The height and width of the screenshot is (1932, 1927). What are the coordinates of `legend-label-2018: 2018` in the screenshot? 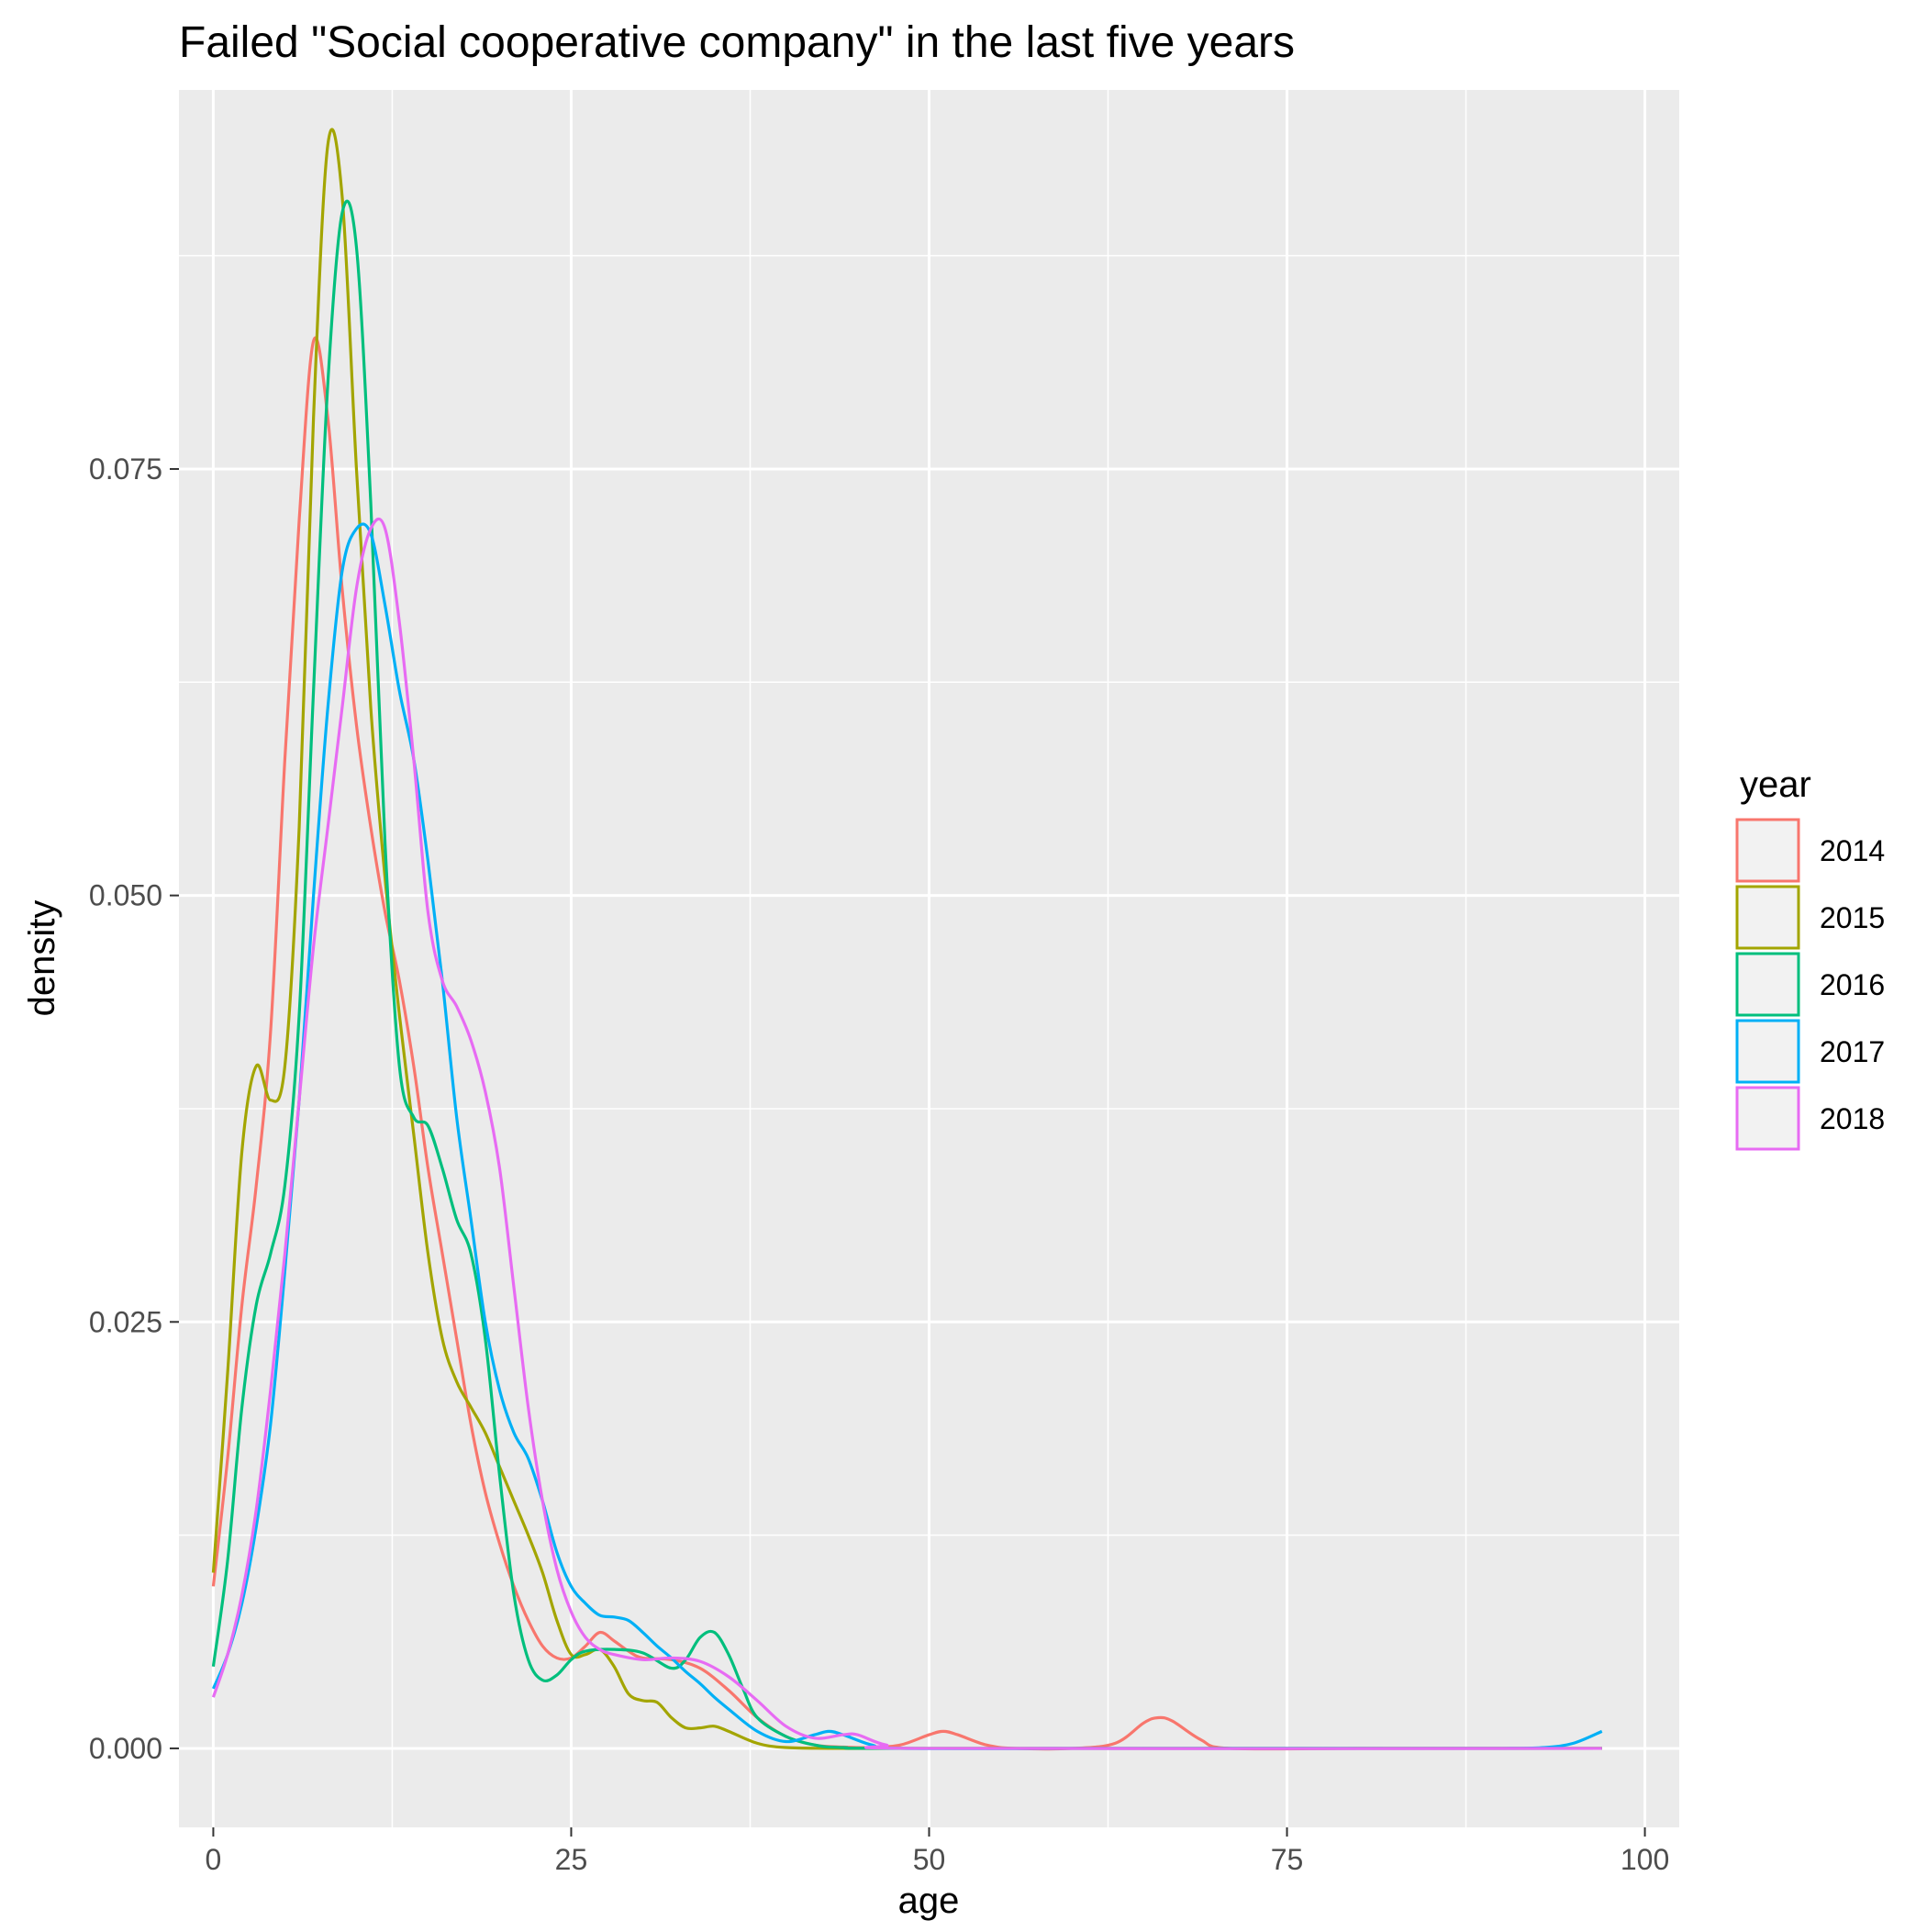 It's located at (1852, 1118).